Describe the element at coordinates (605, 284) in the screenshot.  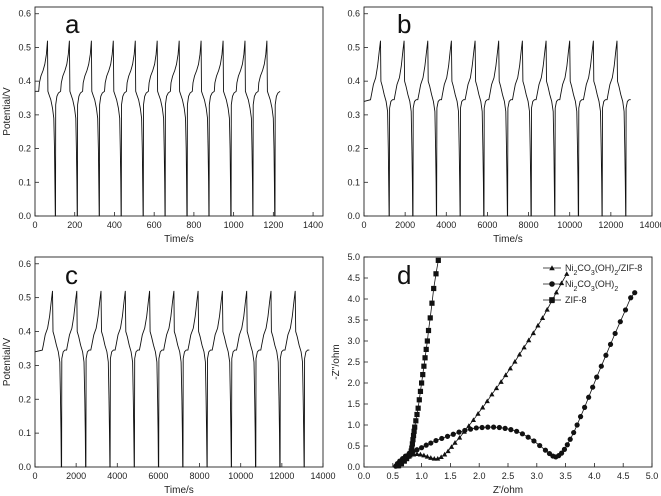
I see `legend-text-part: (OH)` at that location.